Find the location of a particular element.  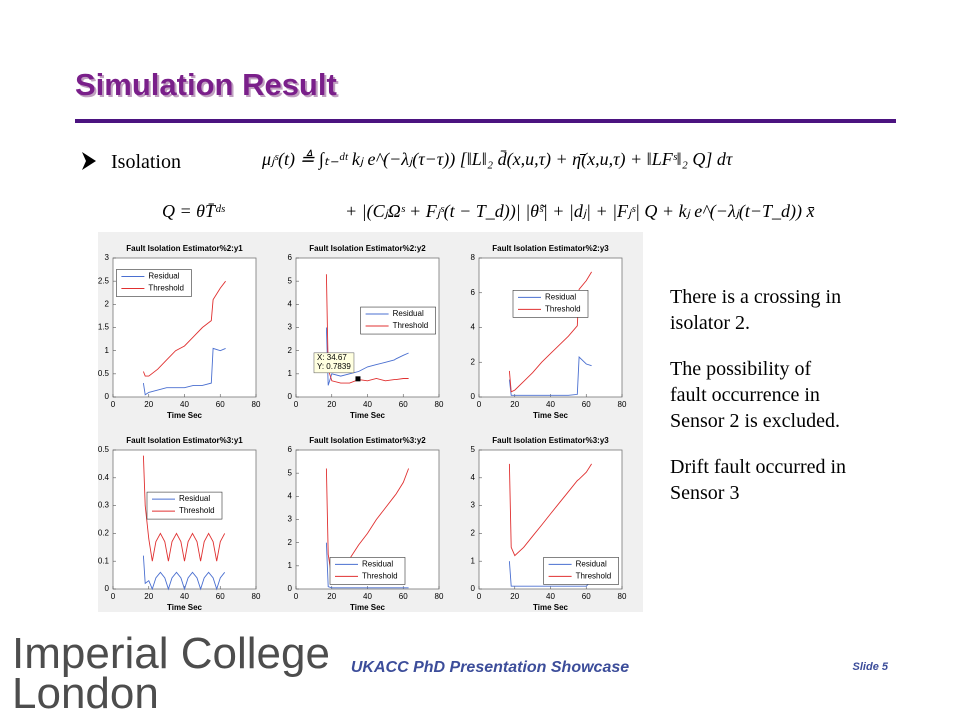

y-tick-label: 0.4 is located at coordinates (104, 477).